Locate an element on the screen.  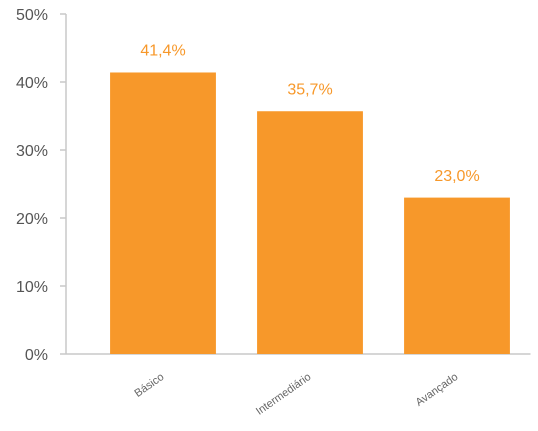
x-tick-label: Intermediário is located at coordinates (283, 394).